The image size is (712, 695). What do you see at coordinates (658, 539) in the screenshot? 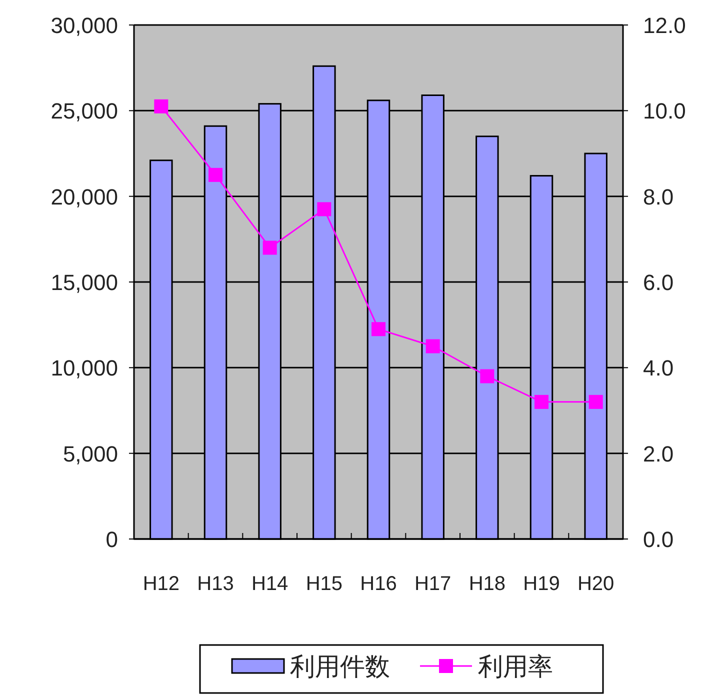
I see `y2-tick-label: 0.0` at bounding box center [658, 539].